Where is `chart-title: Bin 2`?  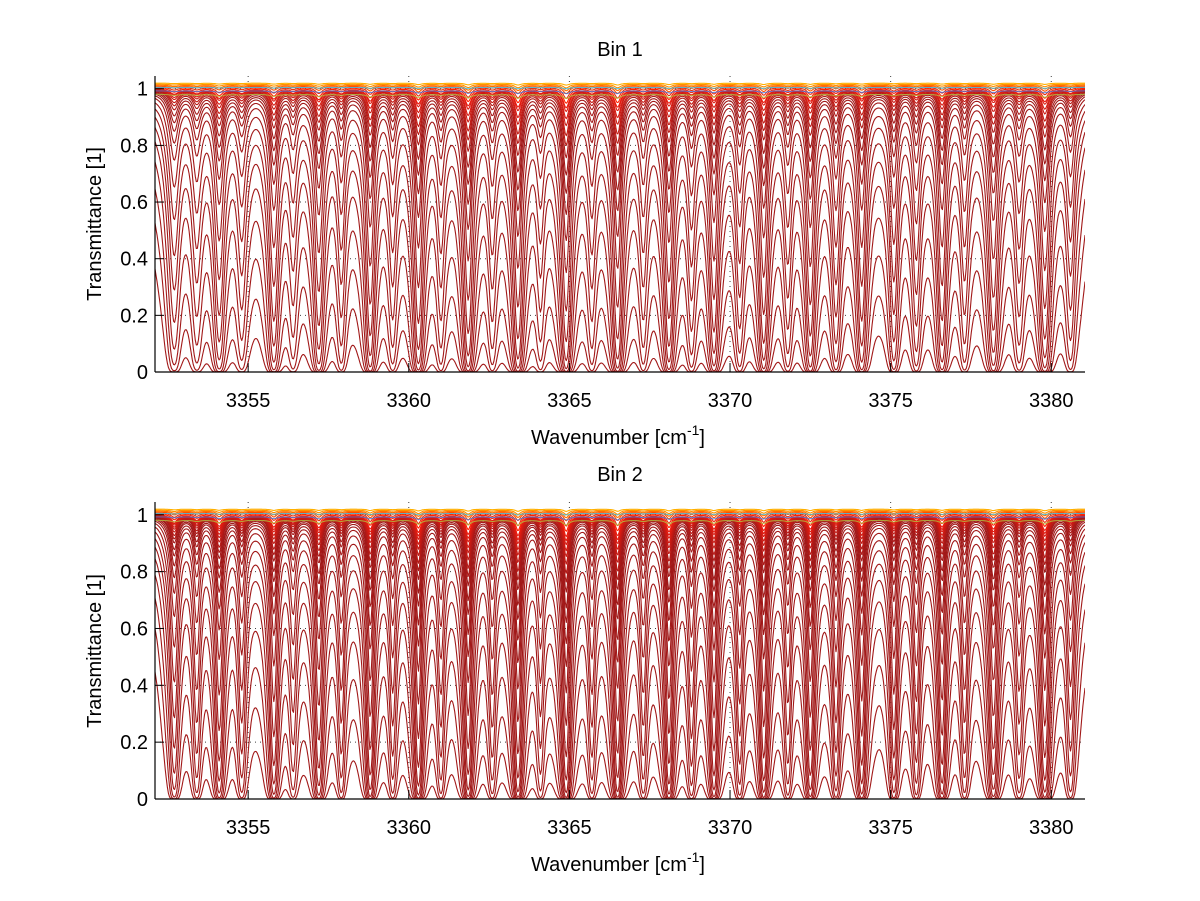 chart-title: Bin 2 is located at coordinates (620, 475).